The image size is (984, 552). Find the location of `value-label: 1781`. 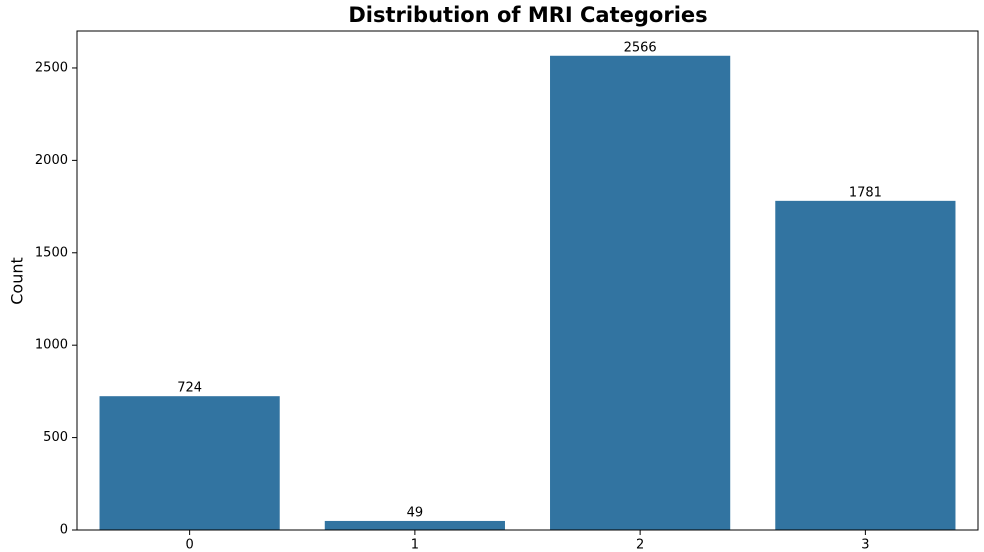

value-label: 1781 is located at coordinates (865, 192).